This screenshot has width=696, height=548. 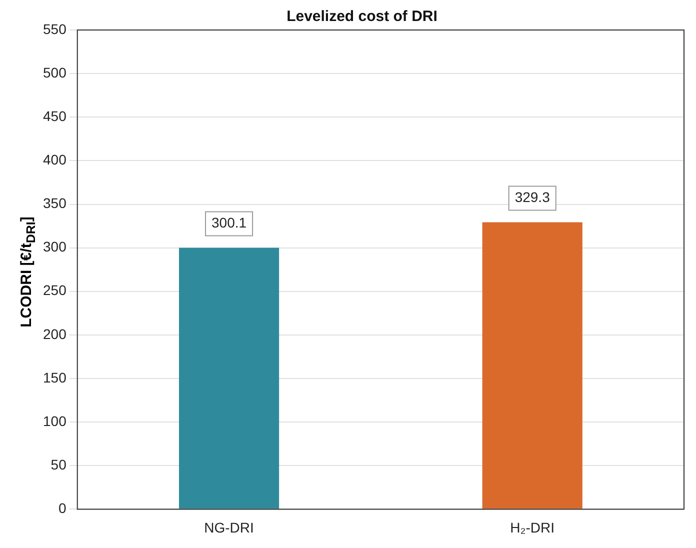 I want to click on data-label: 329.3, so click(x=532, y=197).